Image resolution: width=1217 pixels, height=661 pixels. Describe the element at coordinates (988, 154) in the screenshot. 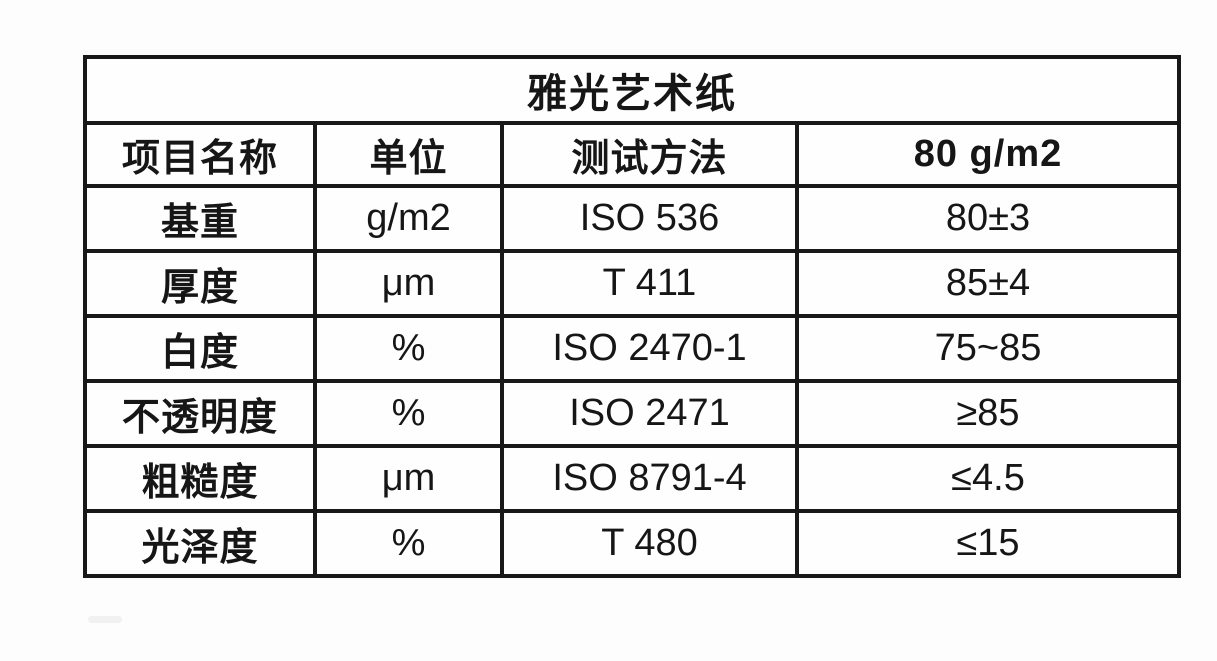

I see `column-header-grammage: 80 g/m2` at that location.